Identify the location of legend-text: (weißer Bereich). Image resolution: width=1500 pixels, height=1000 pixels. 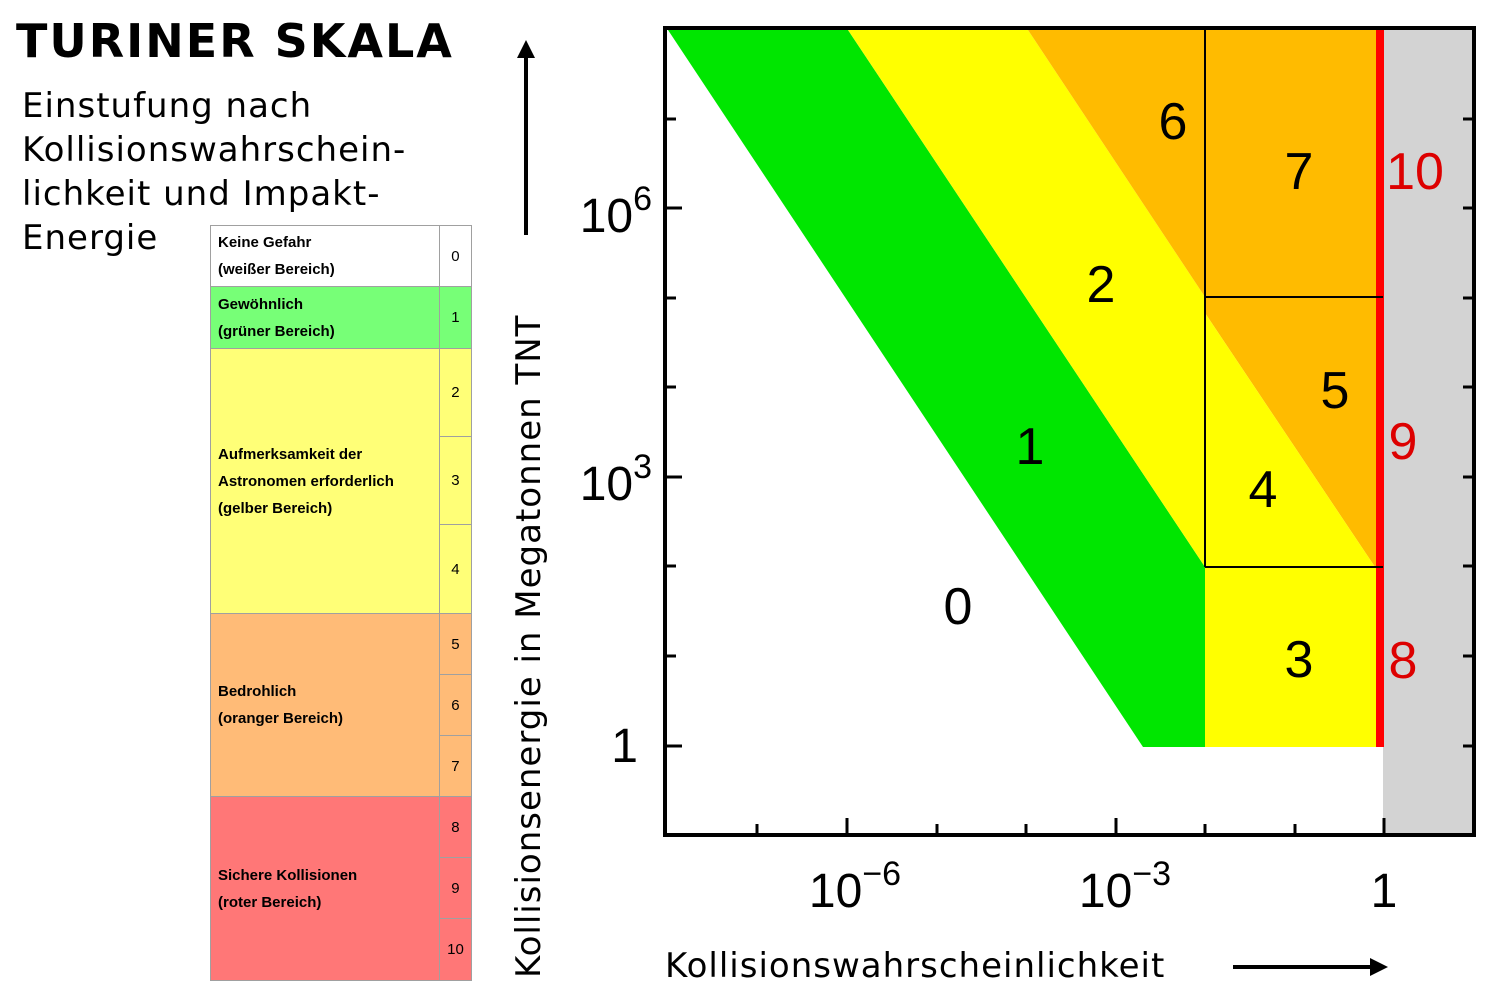
(276, 269).